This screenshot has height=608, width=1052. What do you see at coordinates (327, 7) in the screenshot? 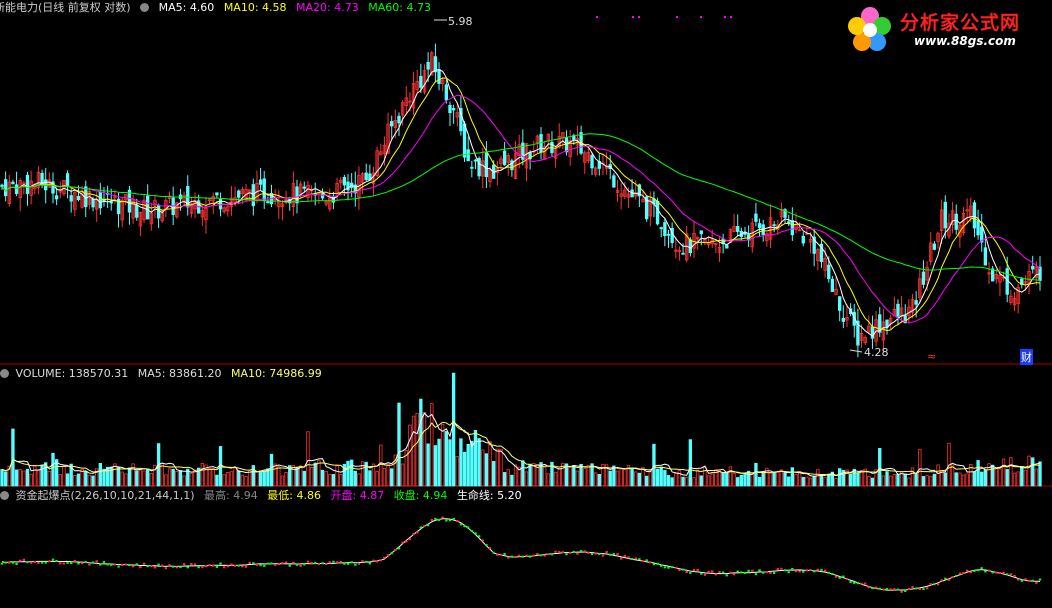
I see `ma20-legend: MA20: 4.73` at bounding box center [327, 7].